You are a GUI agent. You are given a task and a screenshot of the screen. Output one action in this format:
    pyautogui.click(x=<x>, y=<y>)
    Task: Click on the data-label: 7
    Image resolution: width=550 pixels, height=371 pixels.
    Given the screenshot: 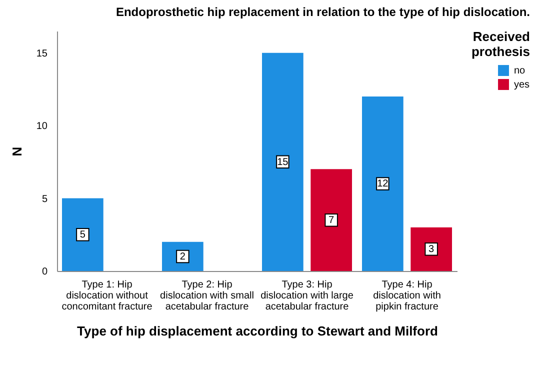 What is the action you would take?
    pyautogui.click(x=331, y=220)
    